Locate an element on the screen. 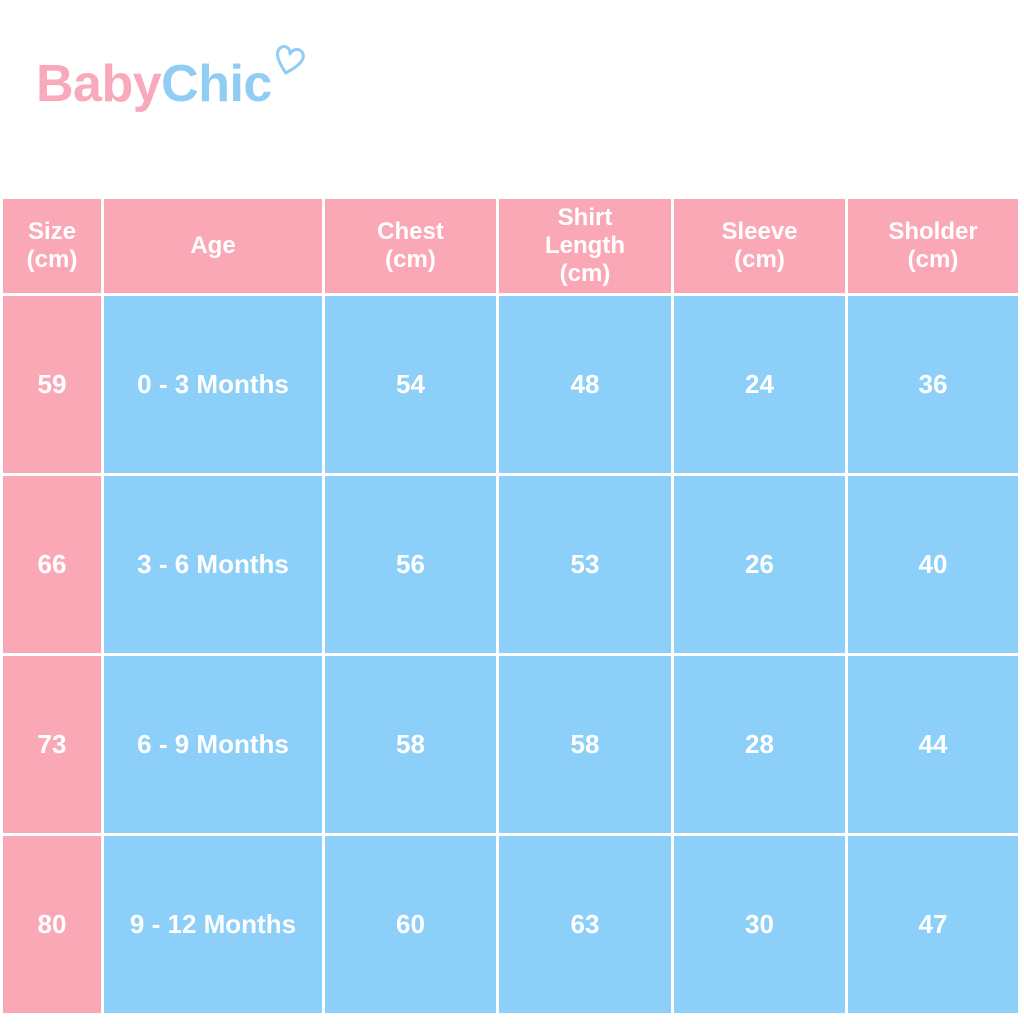 The height and width of the screenshot is (1024, 1024). sleeve-cell: 28 is located at coordinates (759, 744).